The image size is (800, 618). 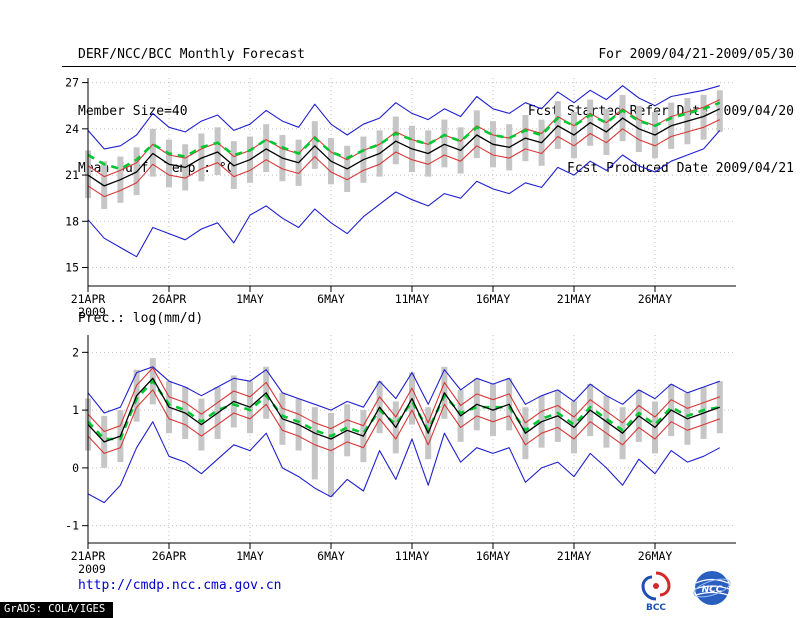 I want to click on forecast-range-label: For 2009/04/21-2009/05/30, so click(x=696, y=54).